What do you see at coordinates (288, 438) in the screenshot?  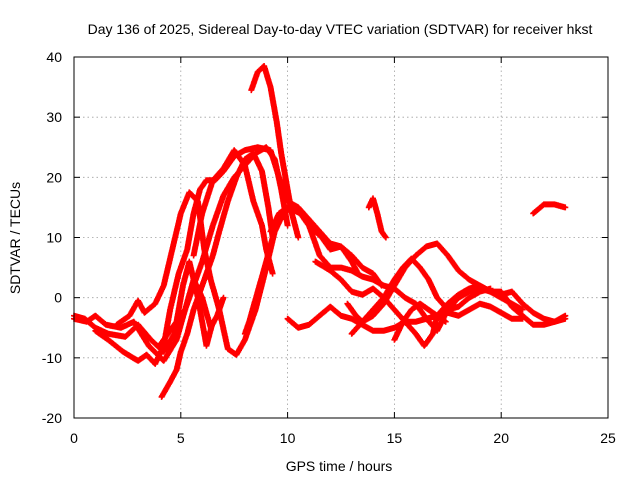 I see `x-tick-label: 10` at bounding box center [288, 438].